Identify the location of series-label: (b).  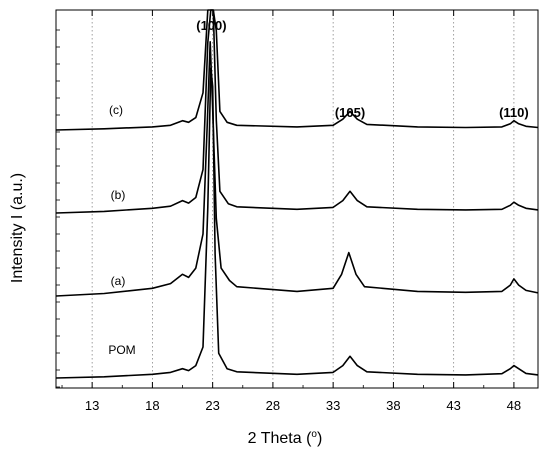
(118, 195).